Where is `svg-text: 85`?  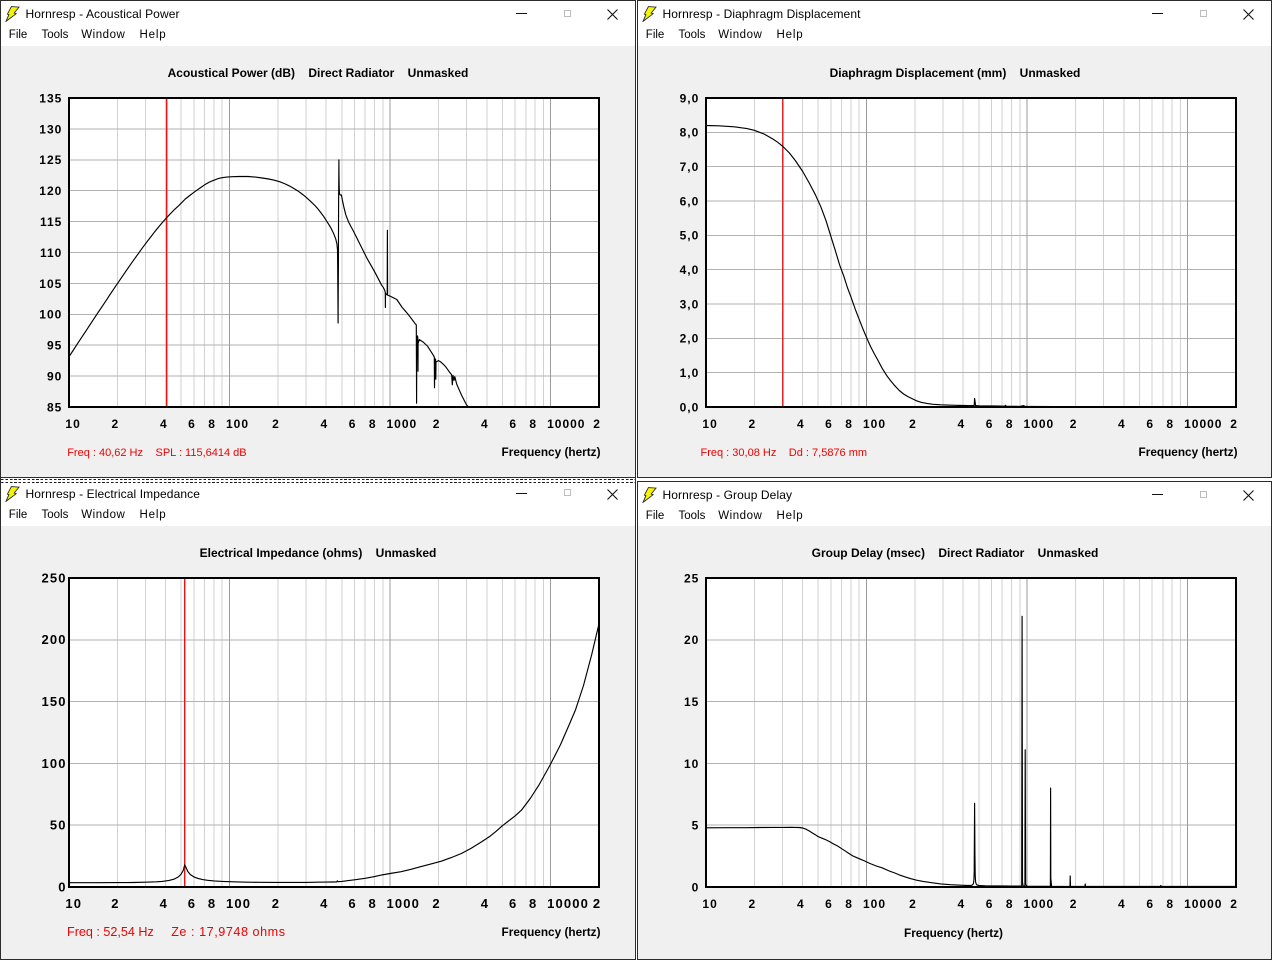 svg-text: 85 is located at coordinates (54, 407).